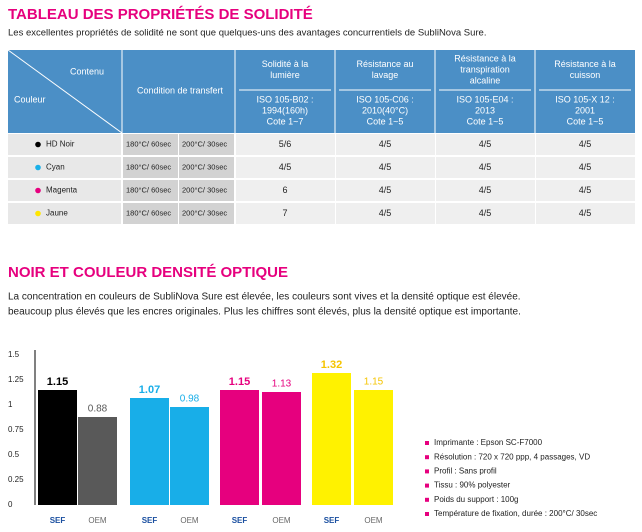 This screenshot has height=532, width=642. What do you see at coordinates (87, 71) in the screenshot?
I see `corner-top: Contenu` at bounding box center [87, 71].